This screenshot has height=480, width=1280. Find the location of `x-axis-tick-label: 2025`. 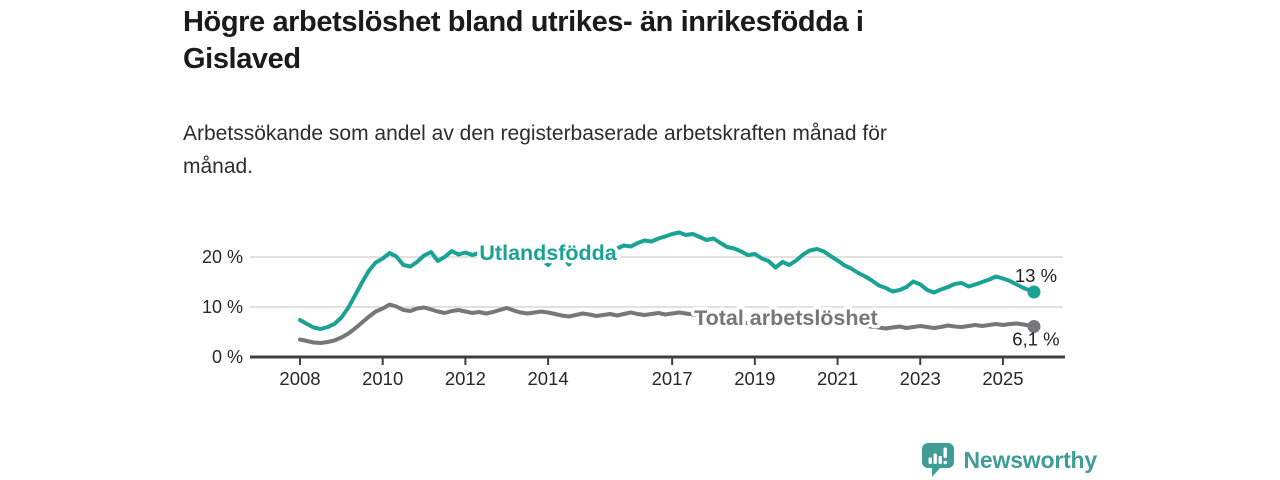

x-axis-tick-label: 2025 is located at coordinates (1002, 378).